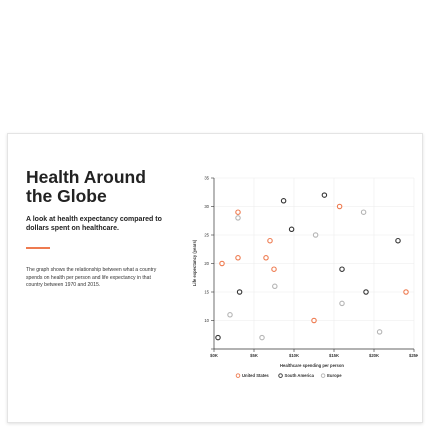  Describe the element at coordinates (194, 262) in the screenshot. I see `y-axis-label: Life expectancy (years)` at that location.